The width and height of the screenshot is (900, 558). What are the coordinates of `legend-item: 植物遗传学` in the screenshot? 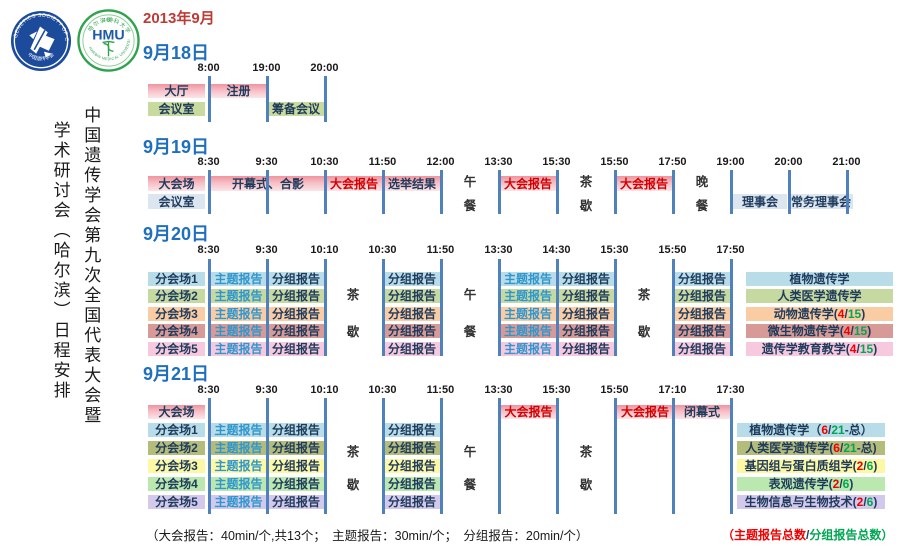 It's located at (819, 279).